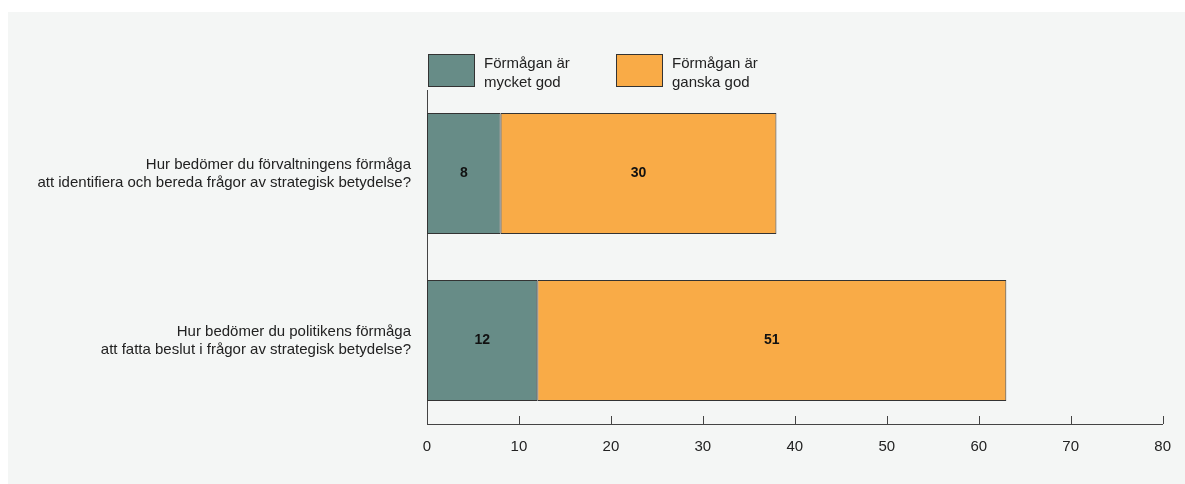  Describe the element at coordinates (427, 446) in the screenshot. I see `x-tick-label: 0` at that location.